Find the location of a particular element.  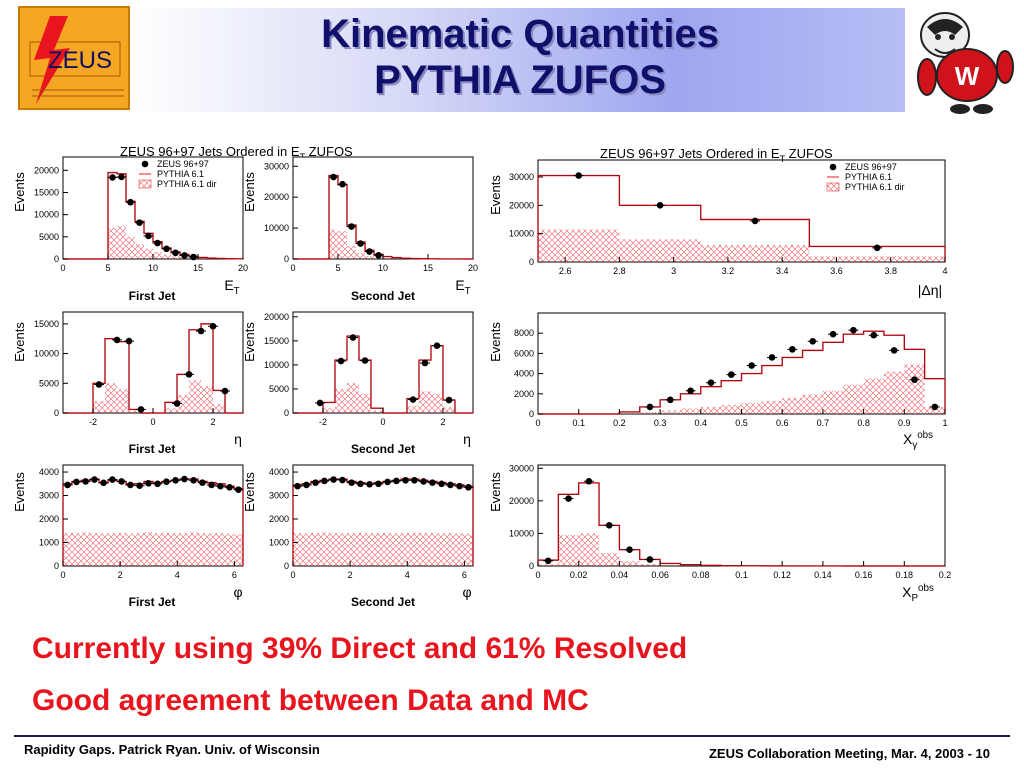

x-tick-label: 0.02 is located at coordinates (579, 575).